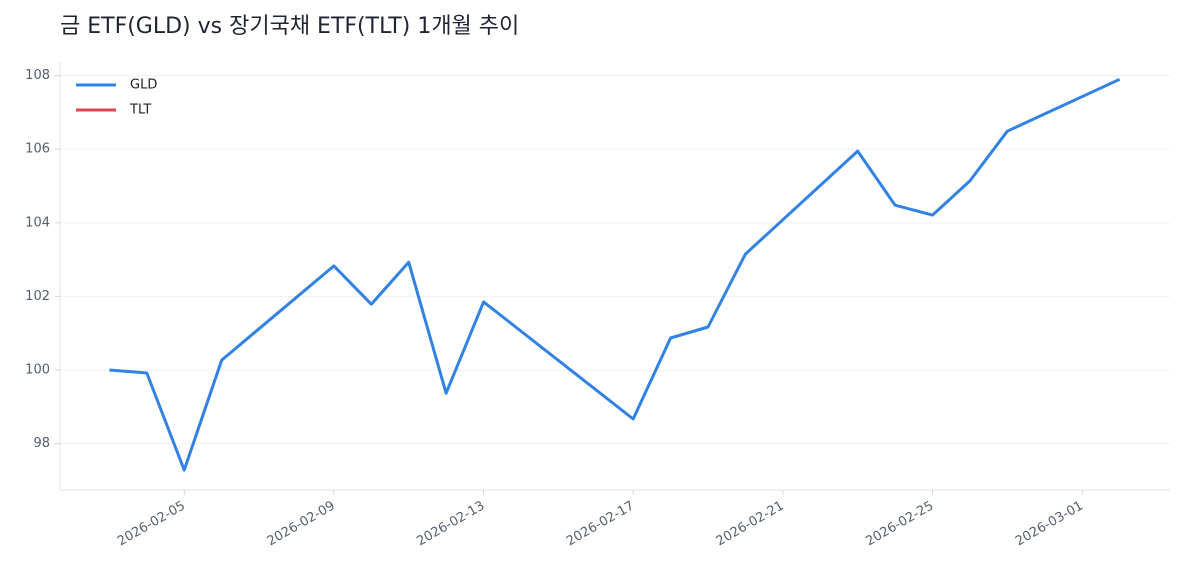 The width and height of the screenshot is (1185, 585). I want to click on x-tick-label: 2026-03-01, so click(1049, 524).